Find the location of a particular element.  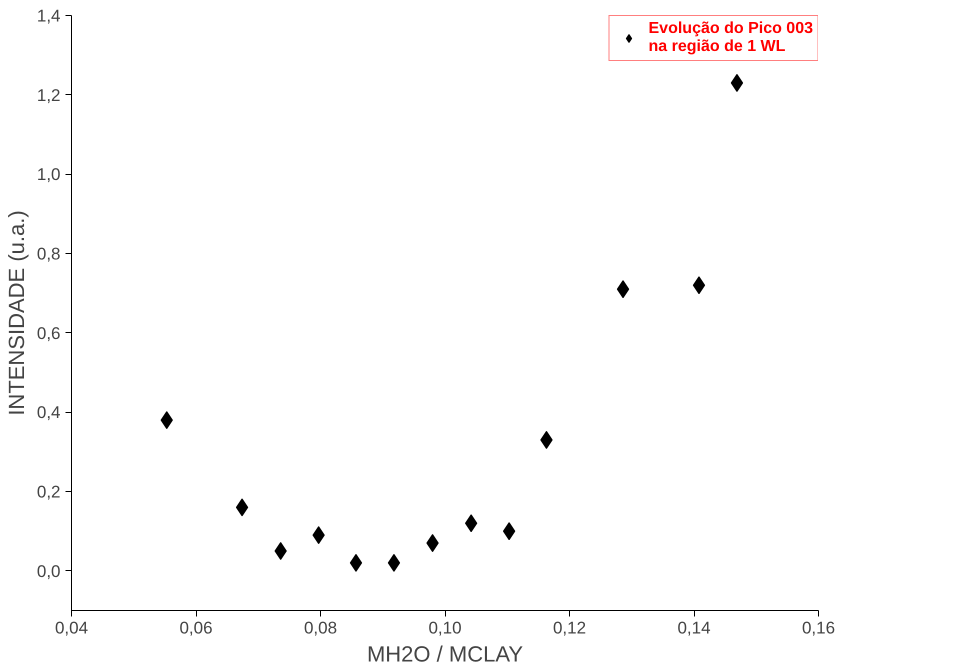

y-tick-label: 0,8 is located at coordinates (48, 254).